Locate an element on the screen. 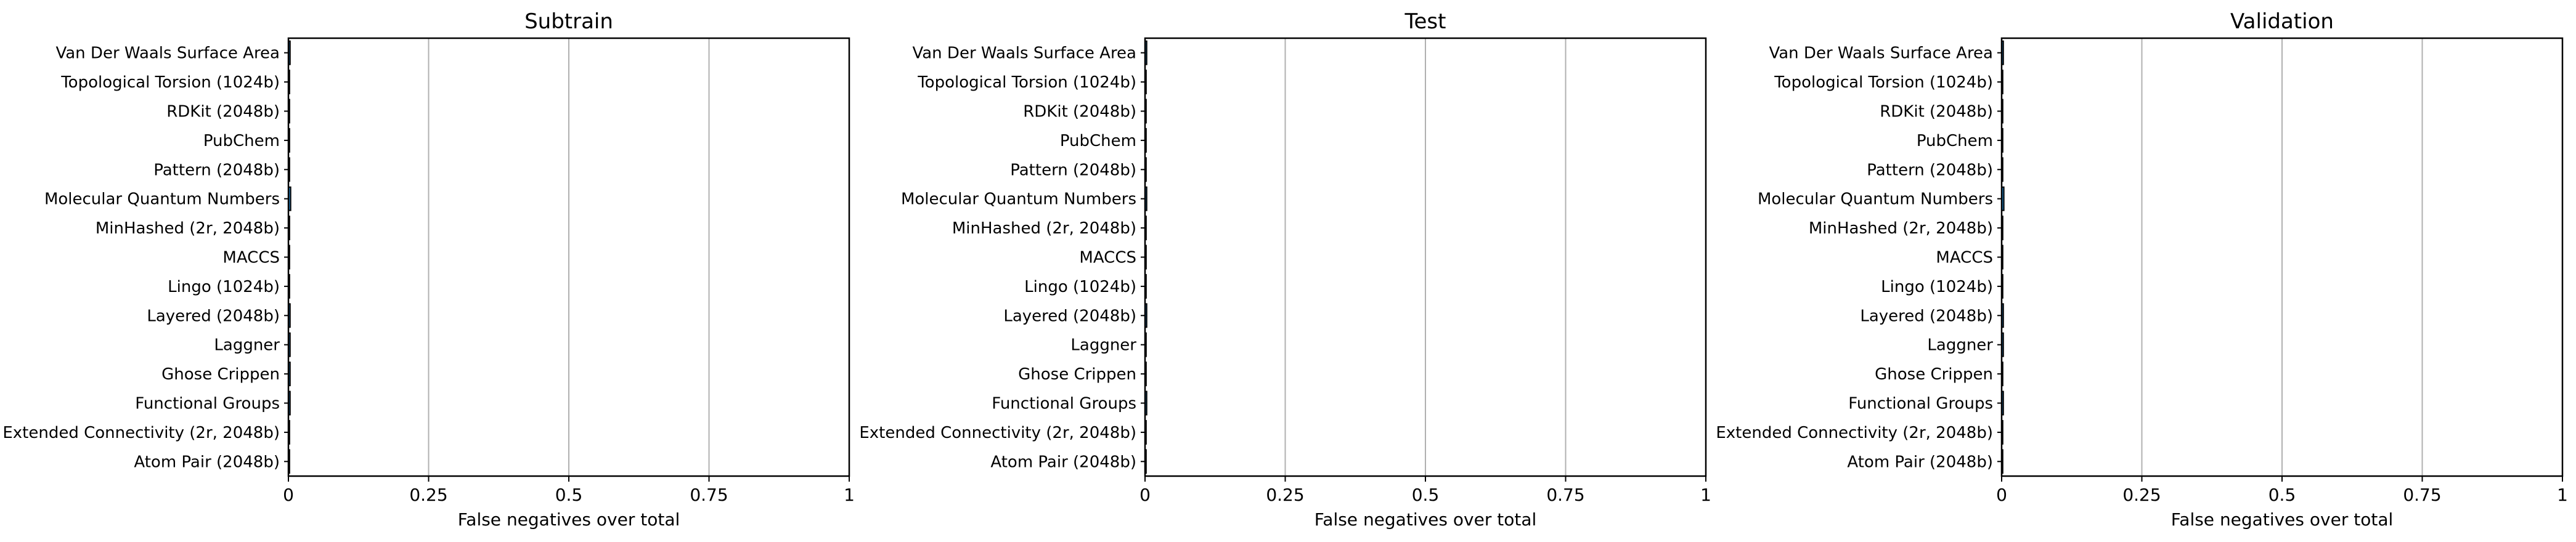  chart-title: Subtrain is located at coordinates (568, 22).